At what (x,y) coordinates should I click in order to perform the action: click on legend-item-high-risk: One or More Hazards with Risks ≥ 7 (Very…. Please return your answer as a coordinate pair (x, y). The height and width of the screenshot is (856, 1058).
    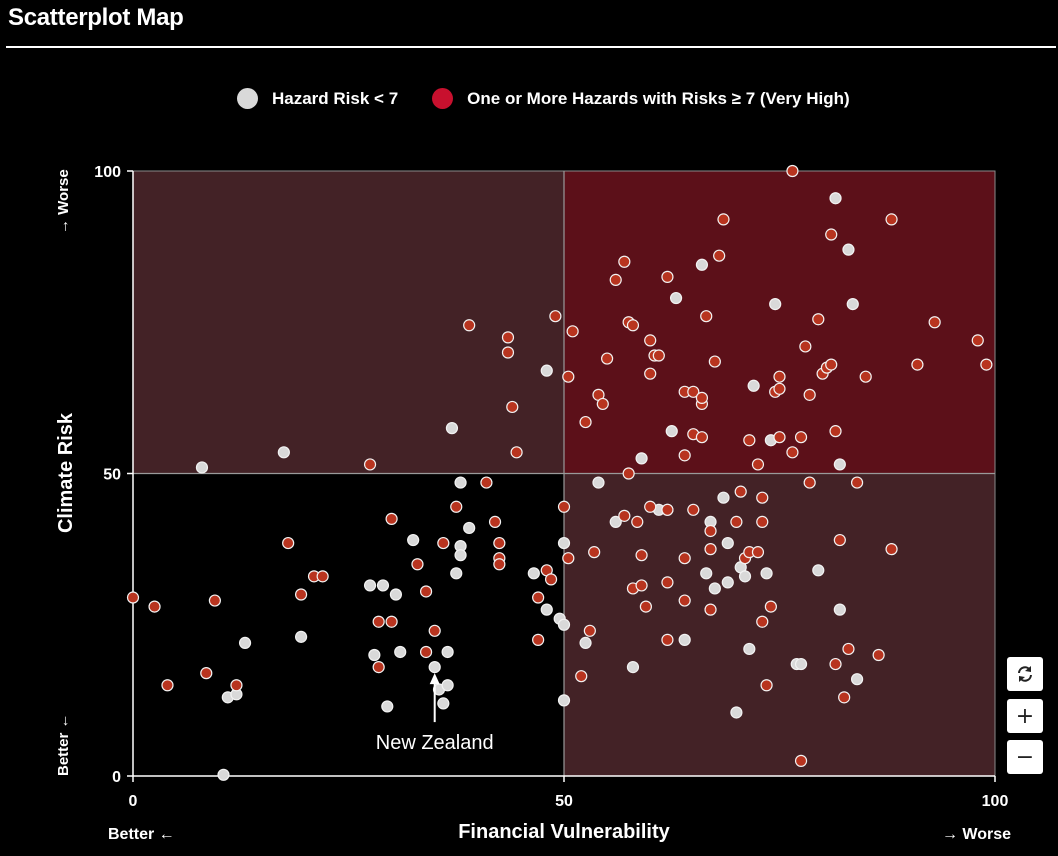
    Looking at the image, I should click on (641, 98).